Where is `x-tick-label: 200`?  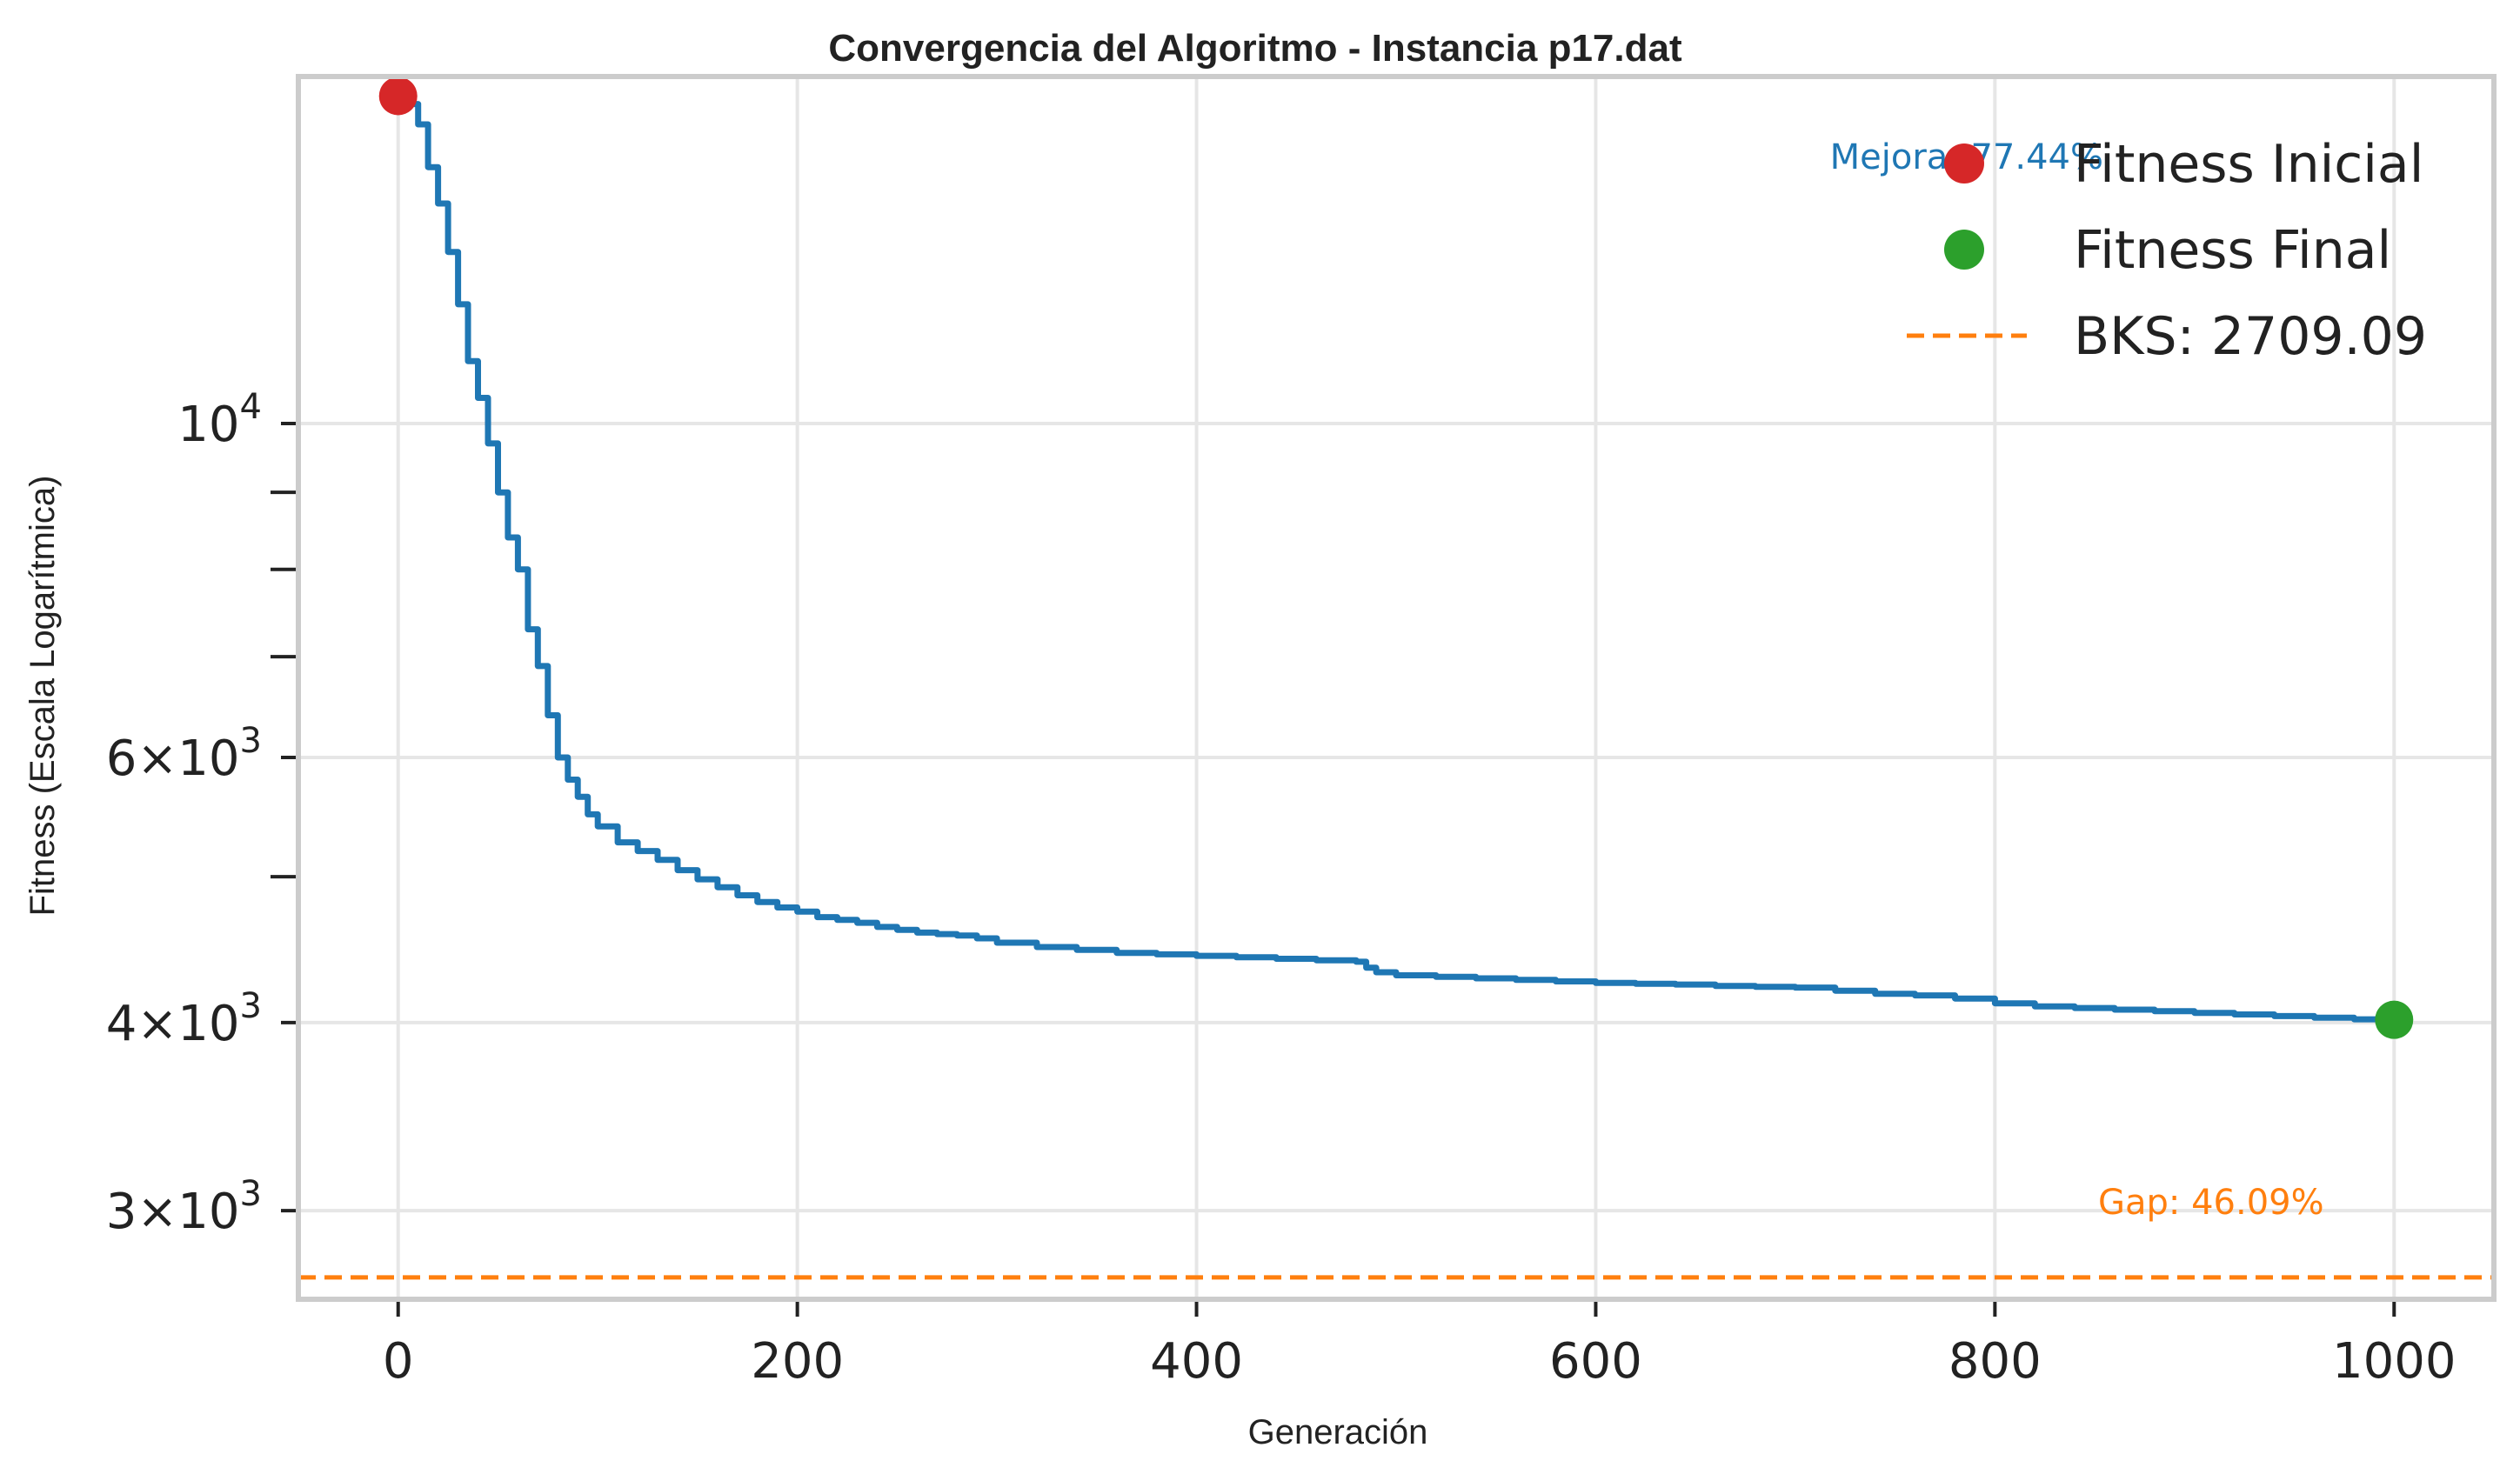 x-tick-label: 200 is located at coordinates (797, 1361).